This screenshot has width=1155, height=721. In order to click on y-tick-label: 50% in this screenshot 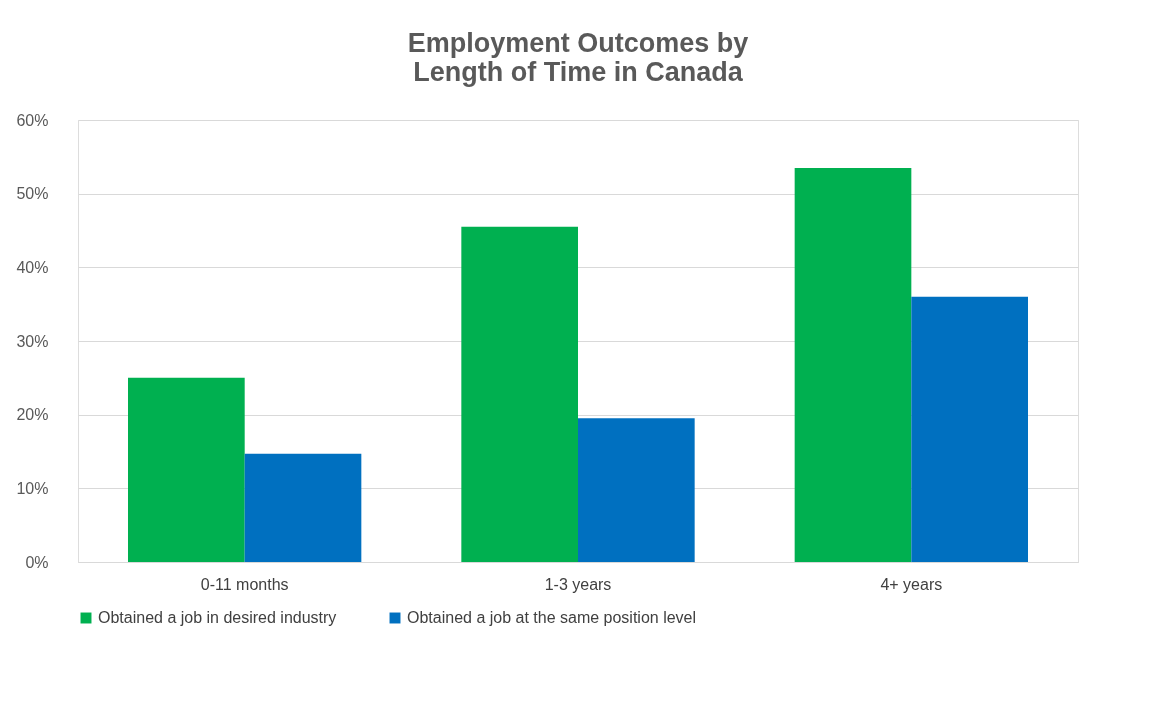, I will do `click(32, 194)`.